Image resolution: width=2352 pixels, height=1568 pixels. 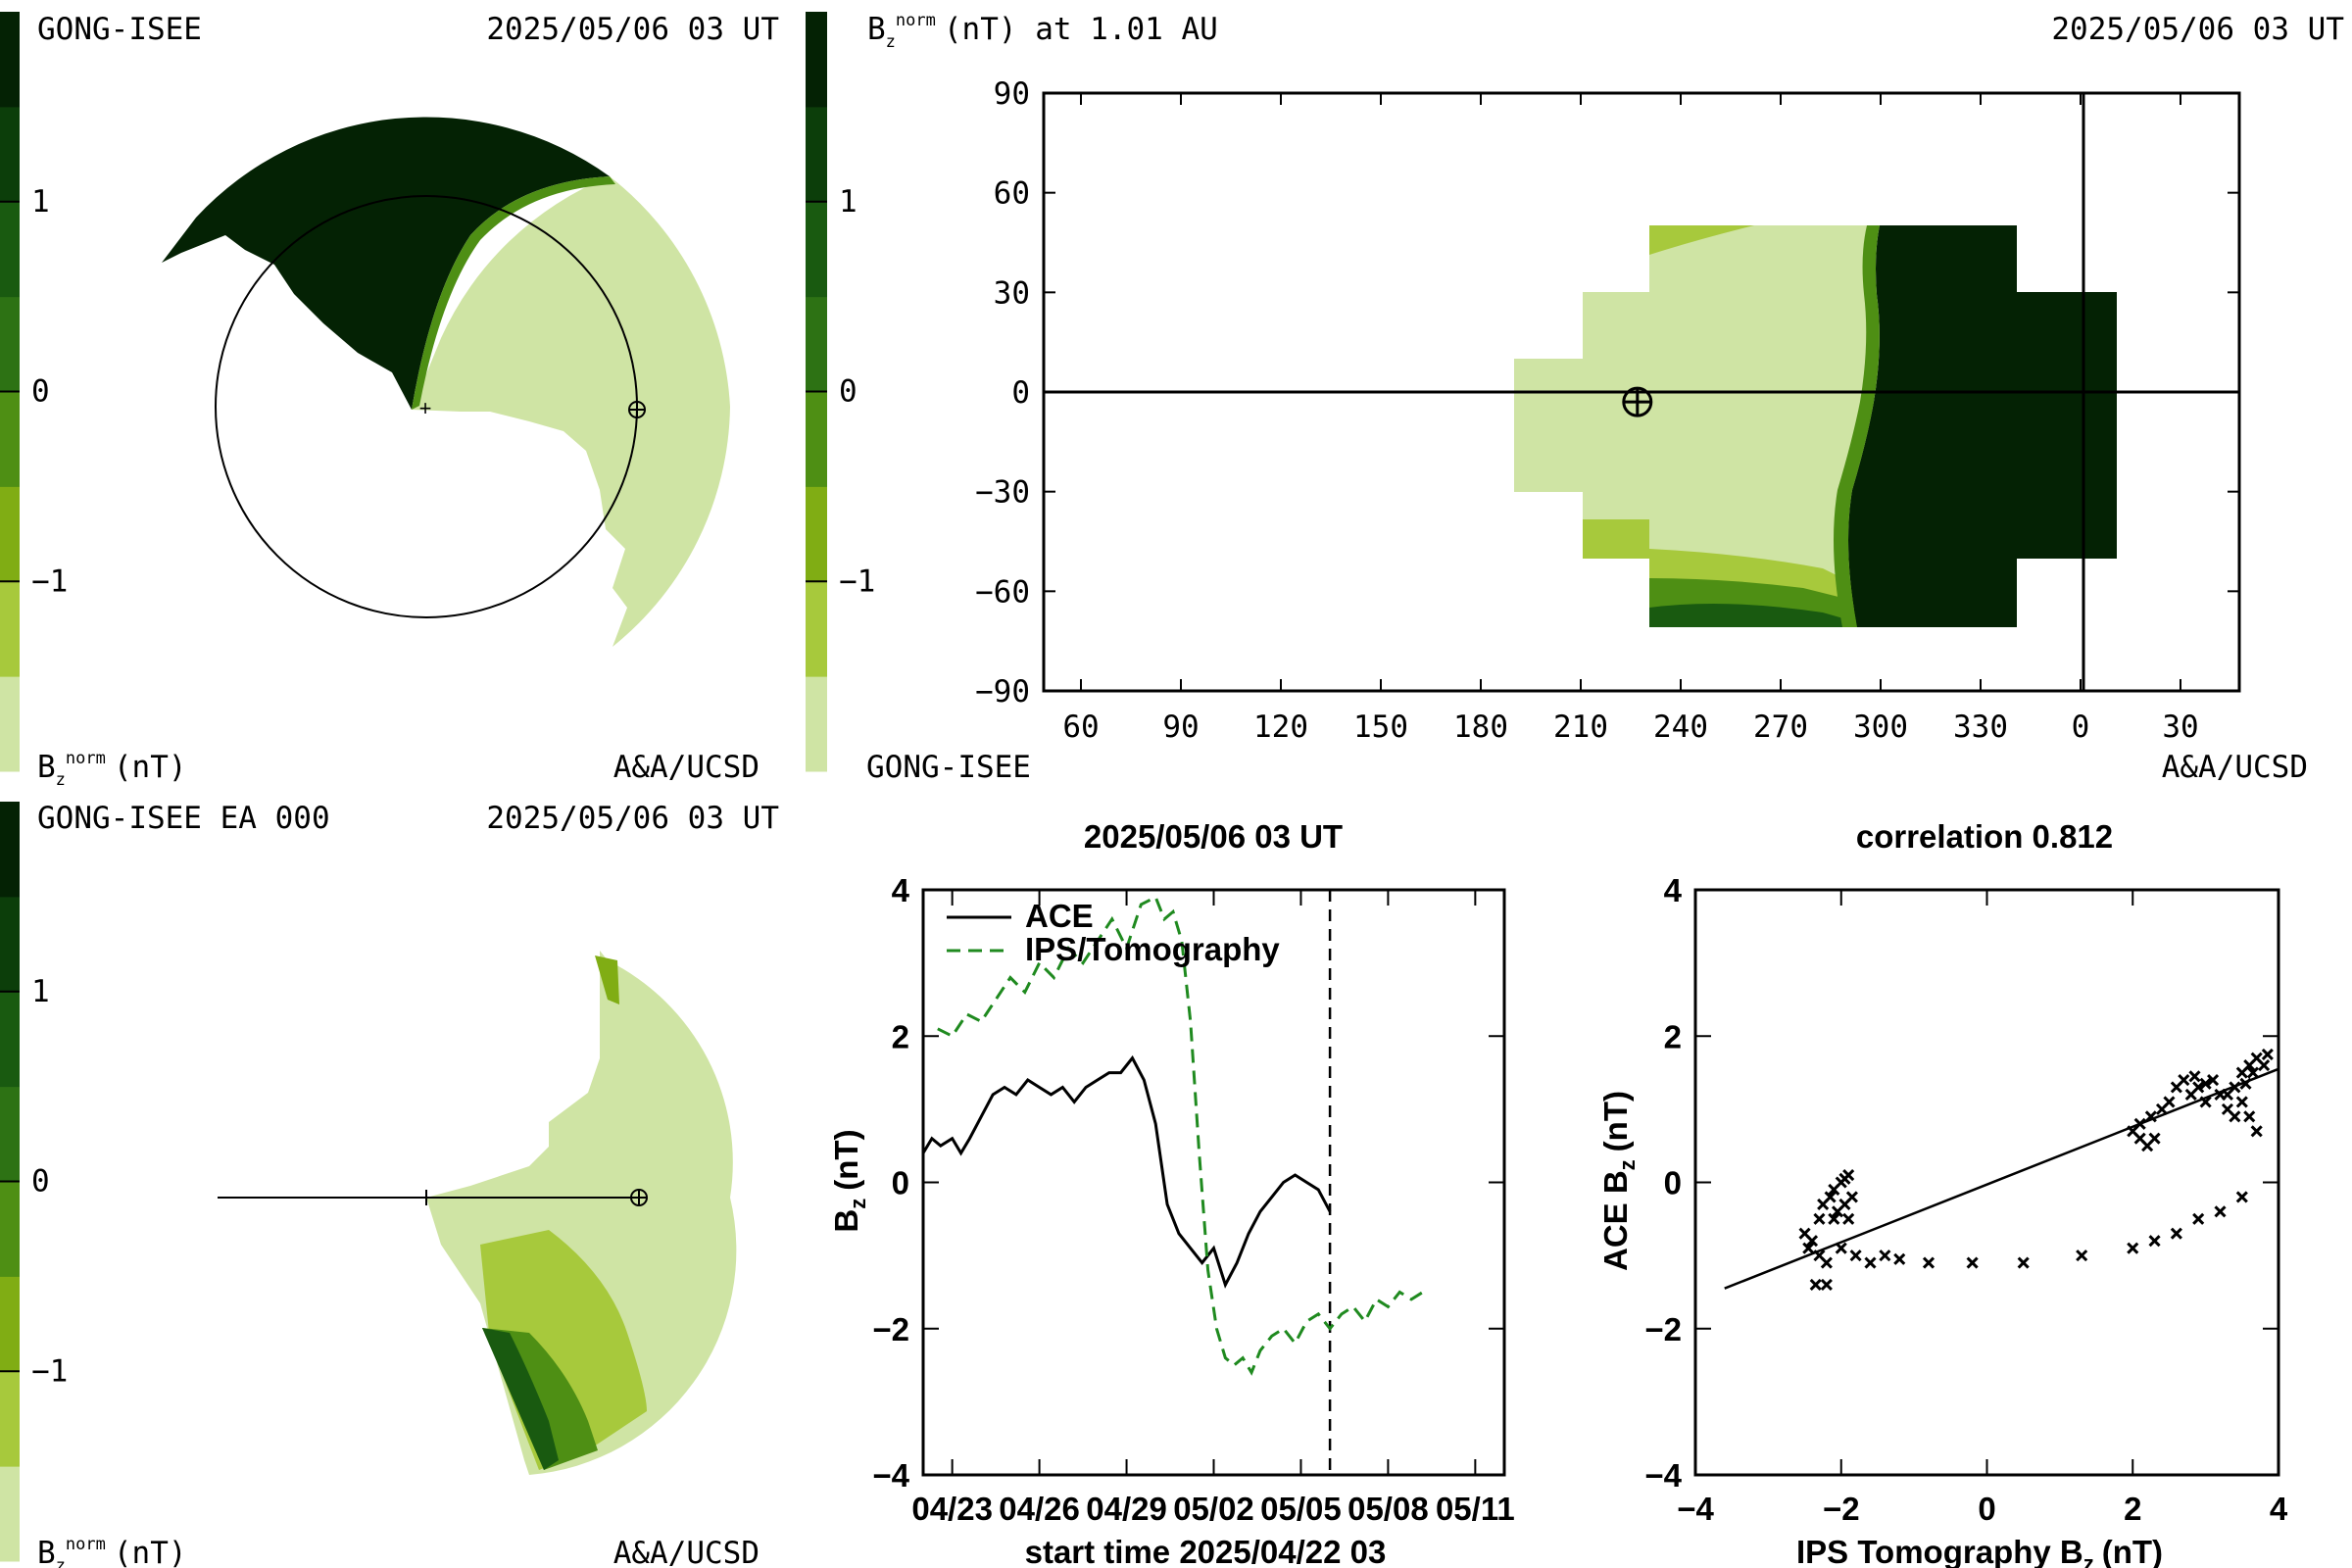 What do you see at coordinates (1673, 1036) in the screenshot?
I see `y-tick-label: 2` at bounding box center [1673, 1036].